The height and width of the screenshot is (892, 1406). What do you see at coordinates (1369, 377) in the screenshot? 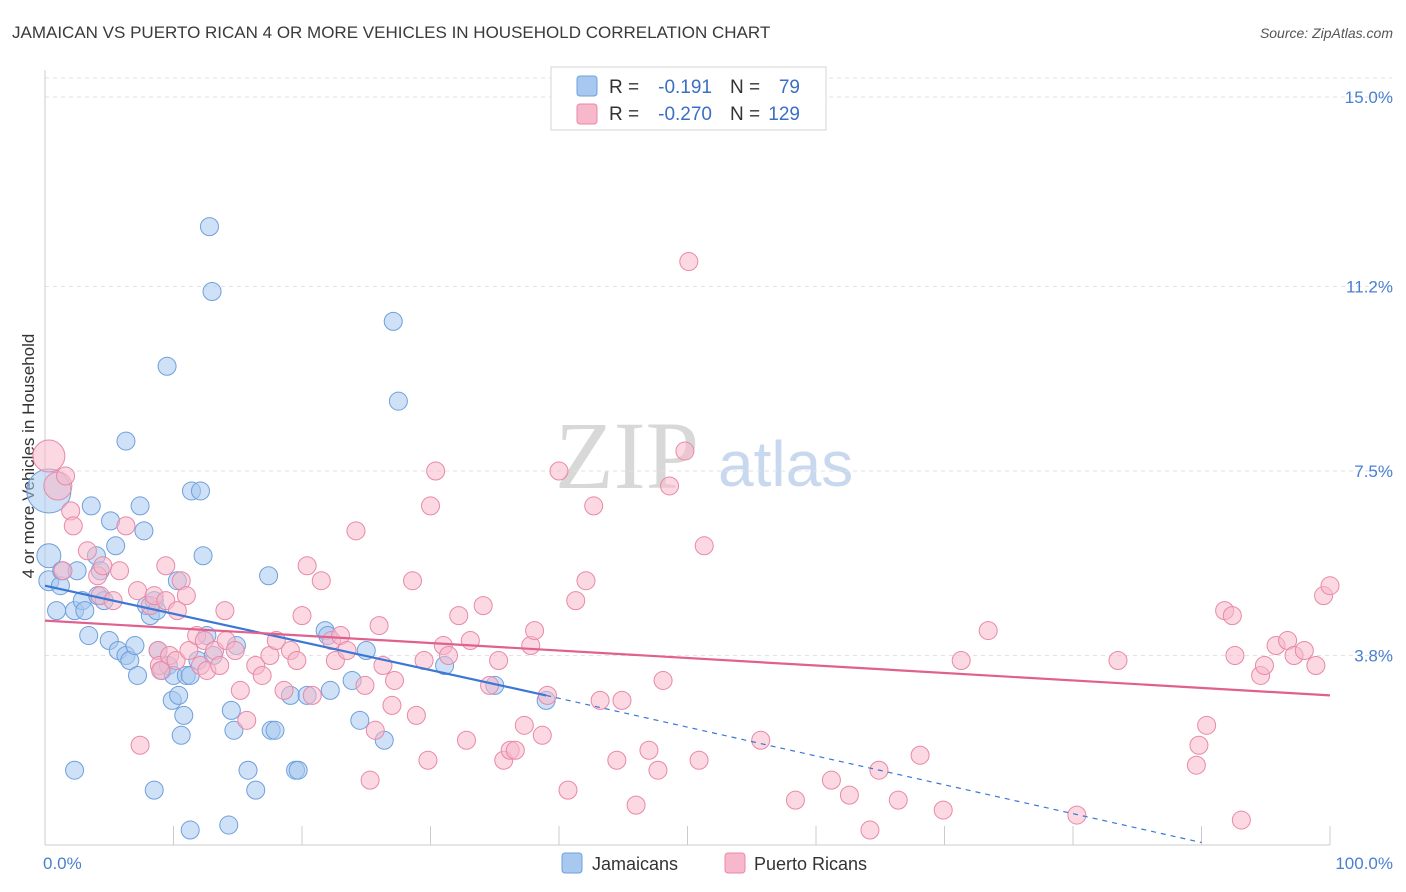
I see `y-tick-labels: 3.8% 7.5% 11.2% 15.0%` at bounding box center [1369, 377].